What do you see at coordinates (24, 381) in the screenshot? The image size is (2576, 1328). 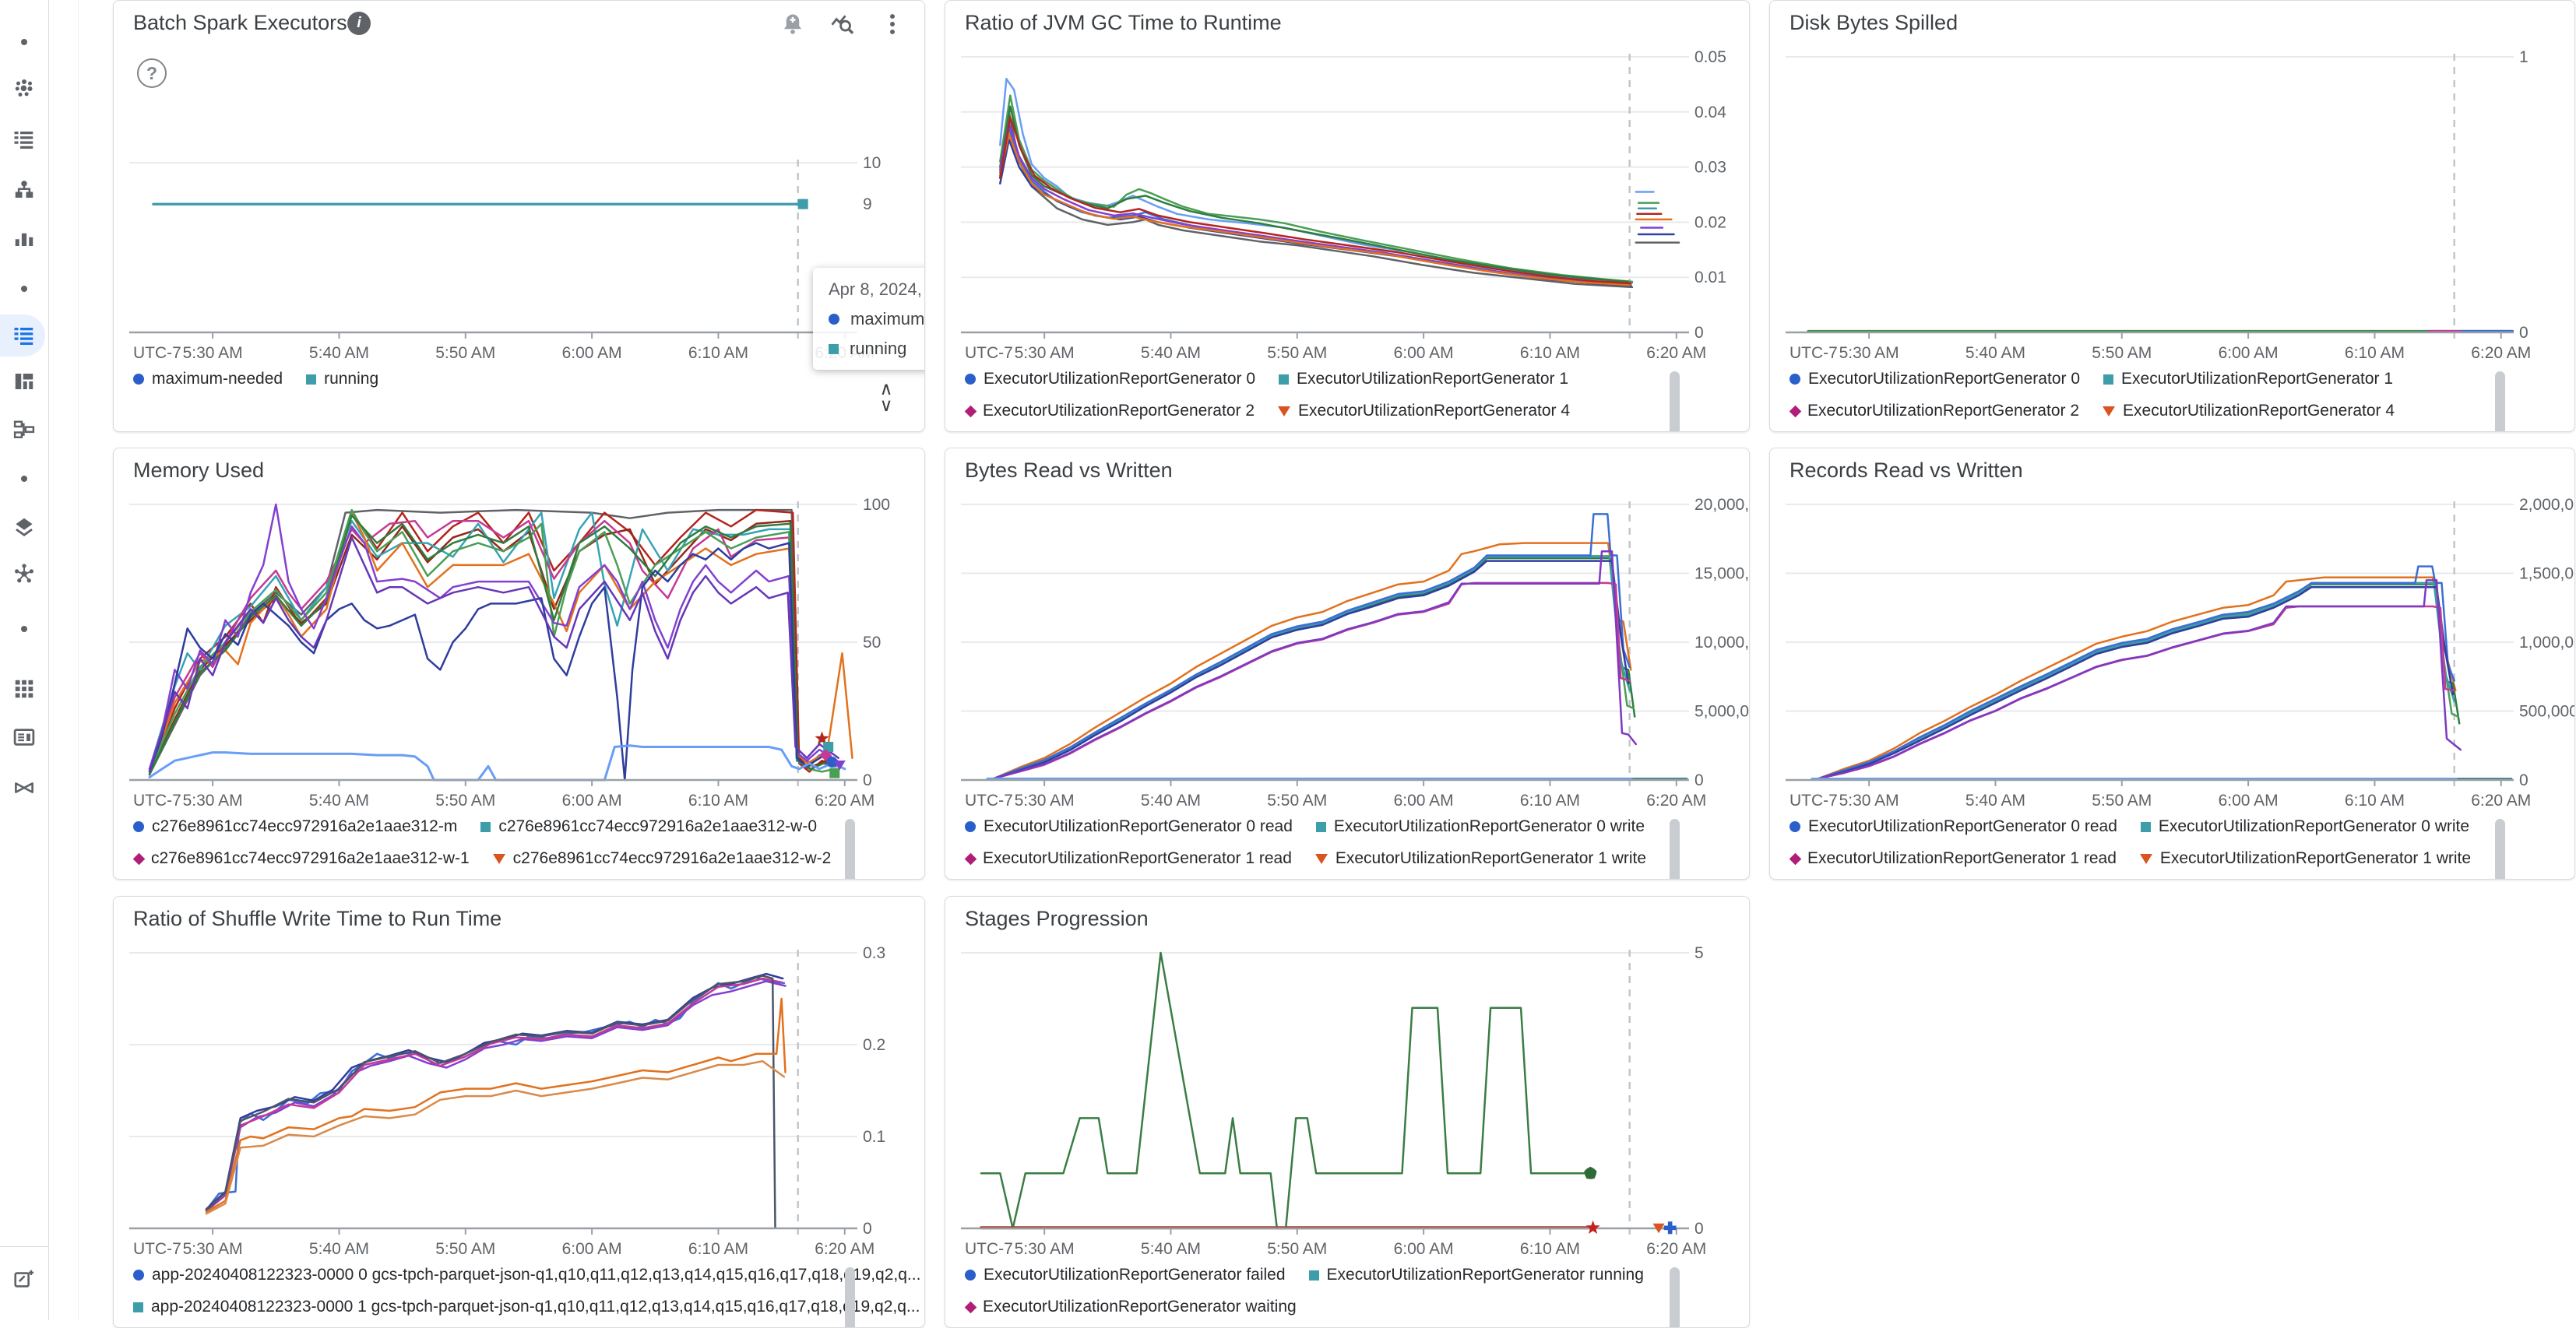 I see `sidebar-item-dashboard-icon` at bounding box center [24, 381].